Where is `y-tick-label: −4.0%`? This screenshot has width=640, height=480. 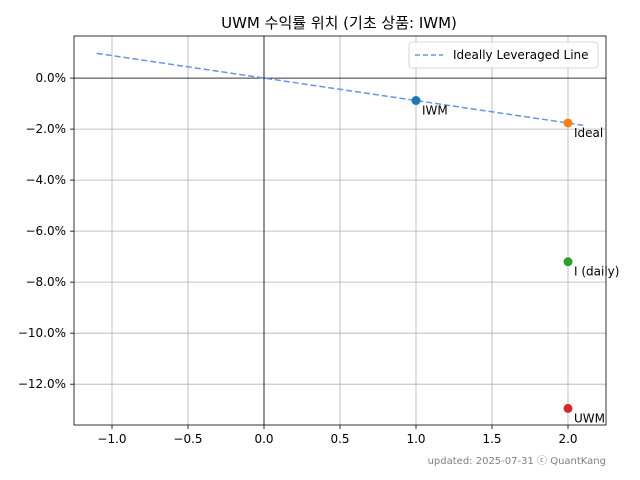
y-tick-label: −4.0% is located at coordinates (45, 180).